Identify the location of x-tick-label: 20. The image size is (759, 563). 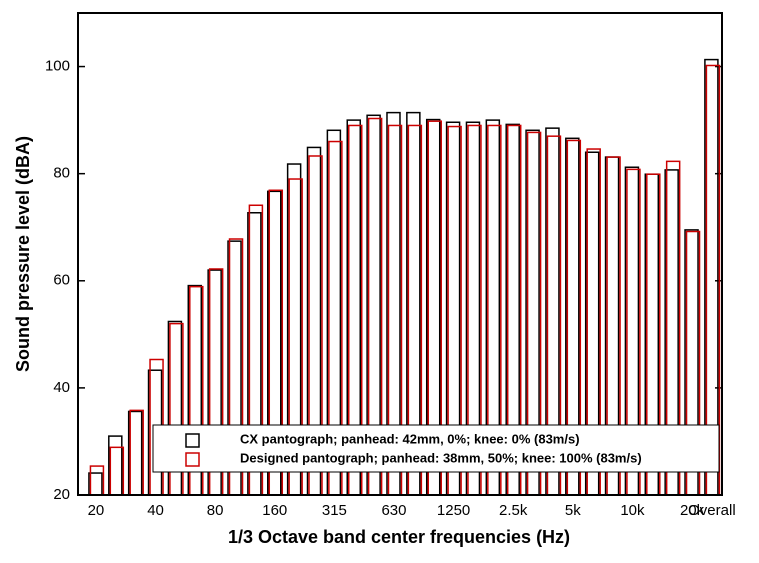
(96, 510).